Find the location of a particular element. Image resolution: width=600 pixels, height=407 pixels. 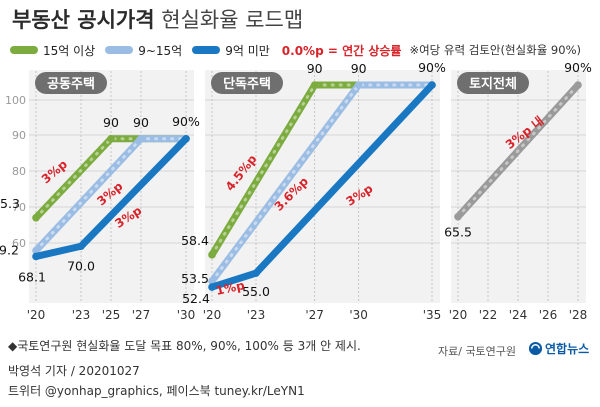

legend-item-under-9: 9억 미만 is located at coordinates (231, 50).